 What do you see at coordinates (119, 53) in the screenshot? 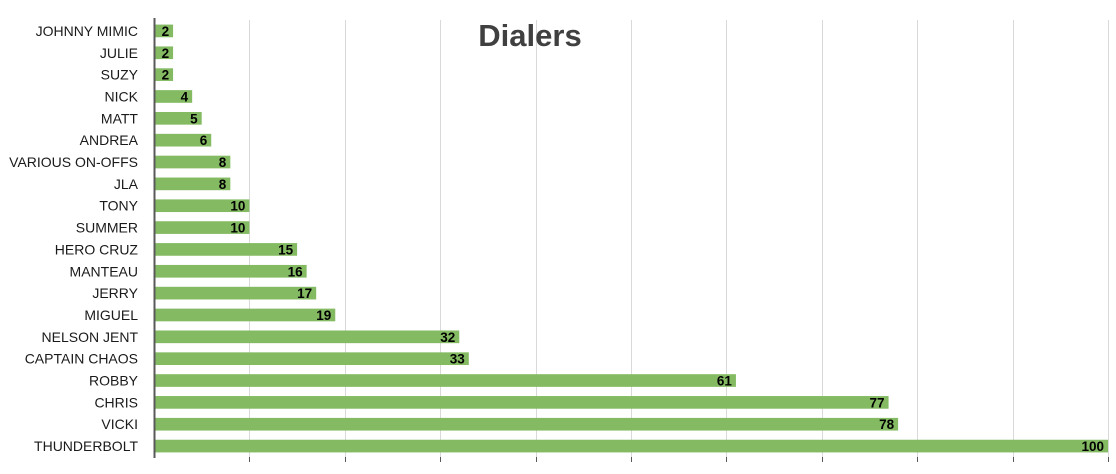
I see `category-label: JULIE` at bounding box center [119, 53].